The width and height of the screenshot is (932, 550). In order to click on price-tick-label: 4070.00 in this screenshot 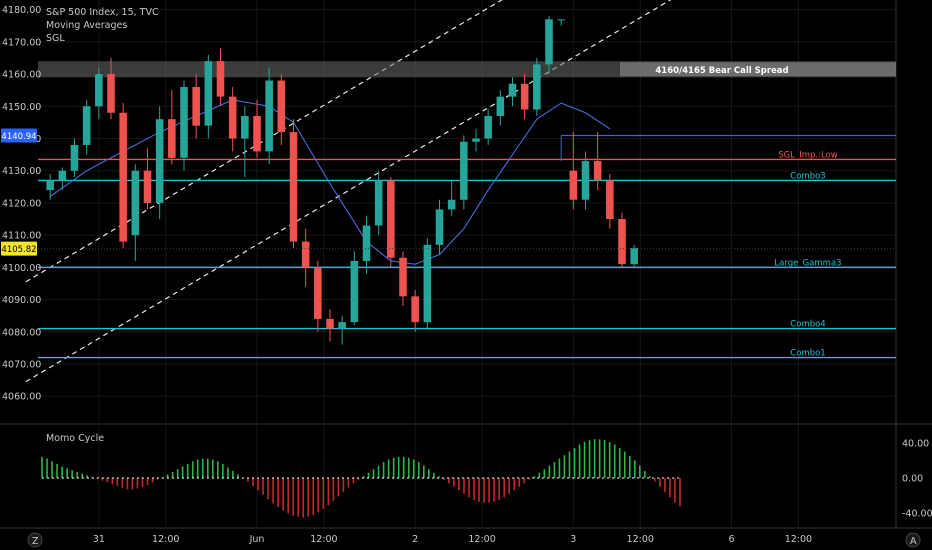, I will do `click(21, 365)`.